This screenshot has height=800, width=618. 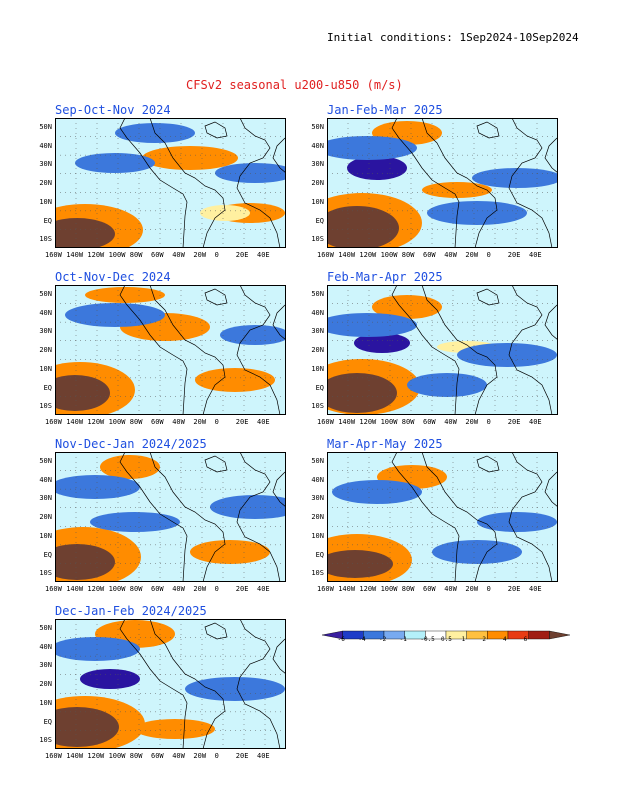 I want to click on colorbar-label: 4, so click(x=505, y=639).